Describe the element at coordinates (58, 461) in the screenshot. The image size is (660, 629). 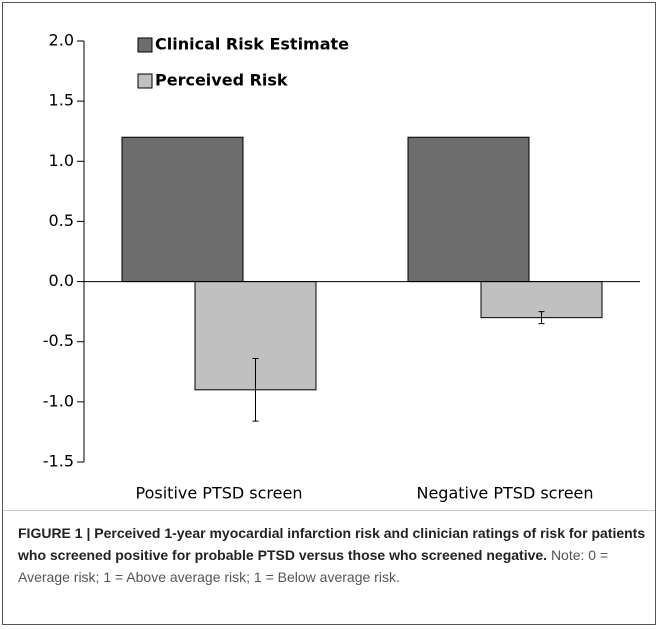
I see `y-tick-label: -1.5` at that location.